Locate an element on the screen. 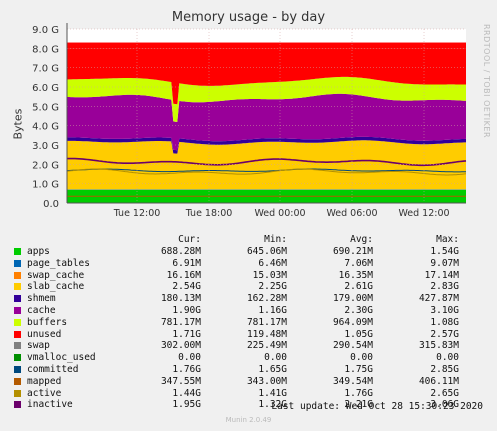 The image size is (497, 431). legend-row-mapped: mapped 347.55M 343.00M 349.54M 406.11M is located at coordinates (236, 382).